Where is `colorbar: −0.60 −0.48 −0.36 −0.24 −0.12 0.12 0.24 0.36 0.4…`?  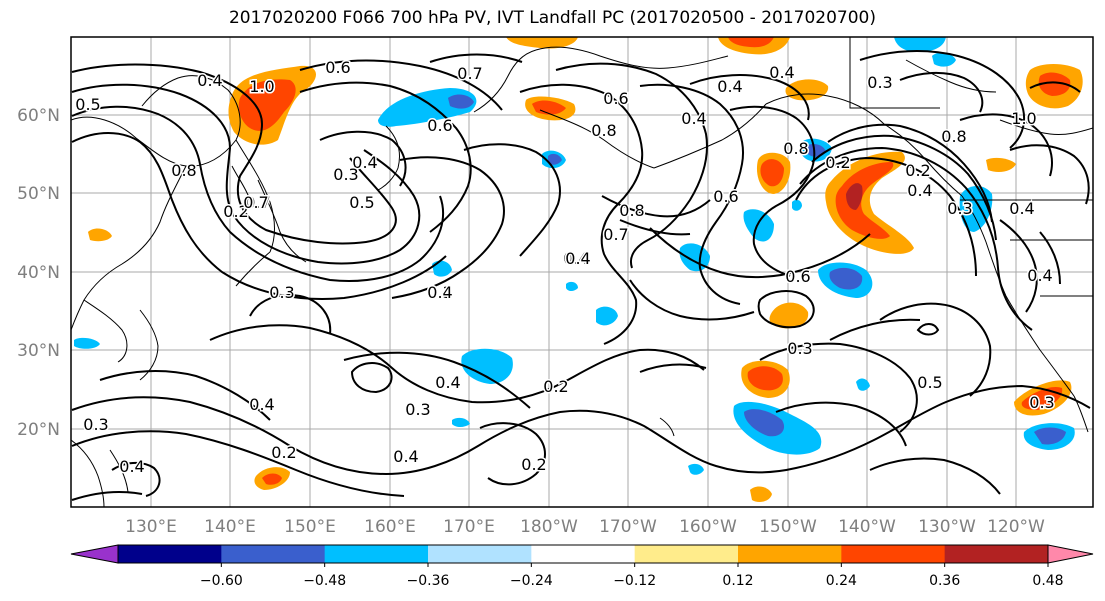 colorbar: −0.60 −0.48 −0.36 −0.24 −0.12 0.12 0.24 0.36 0.4… is located at coordinates (582, 566).